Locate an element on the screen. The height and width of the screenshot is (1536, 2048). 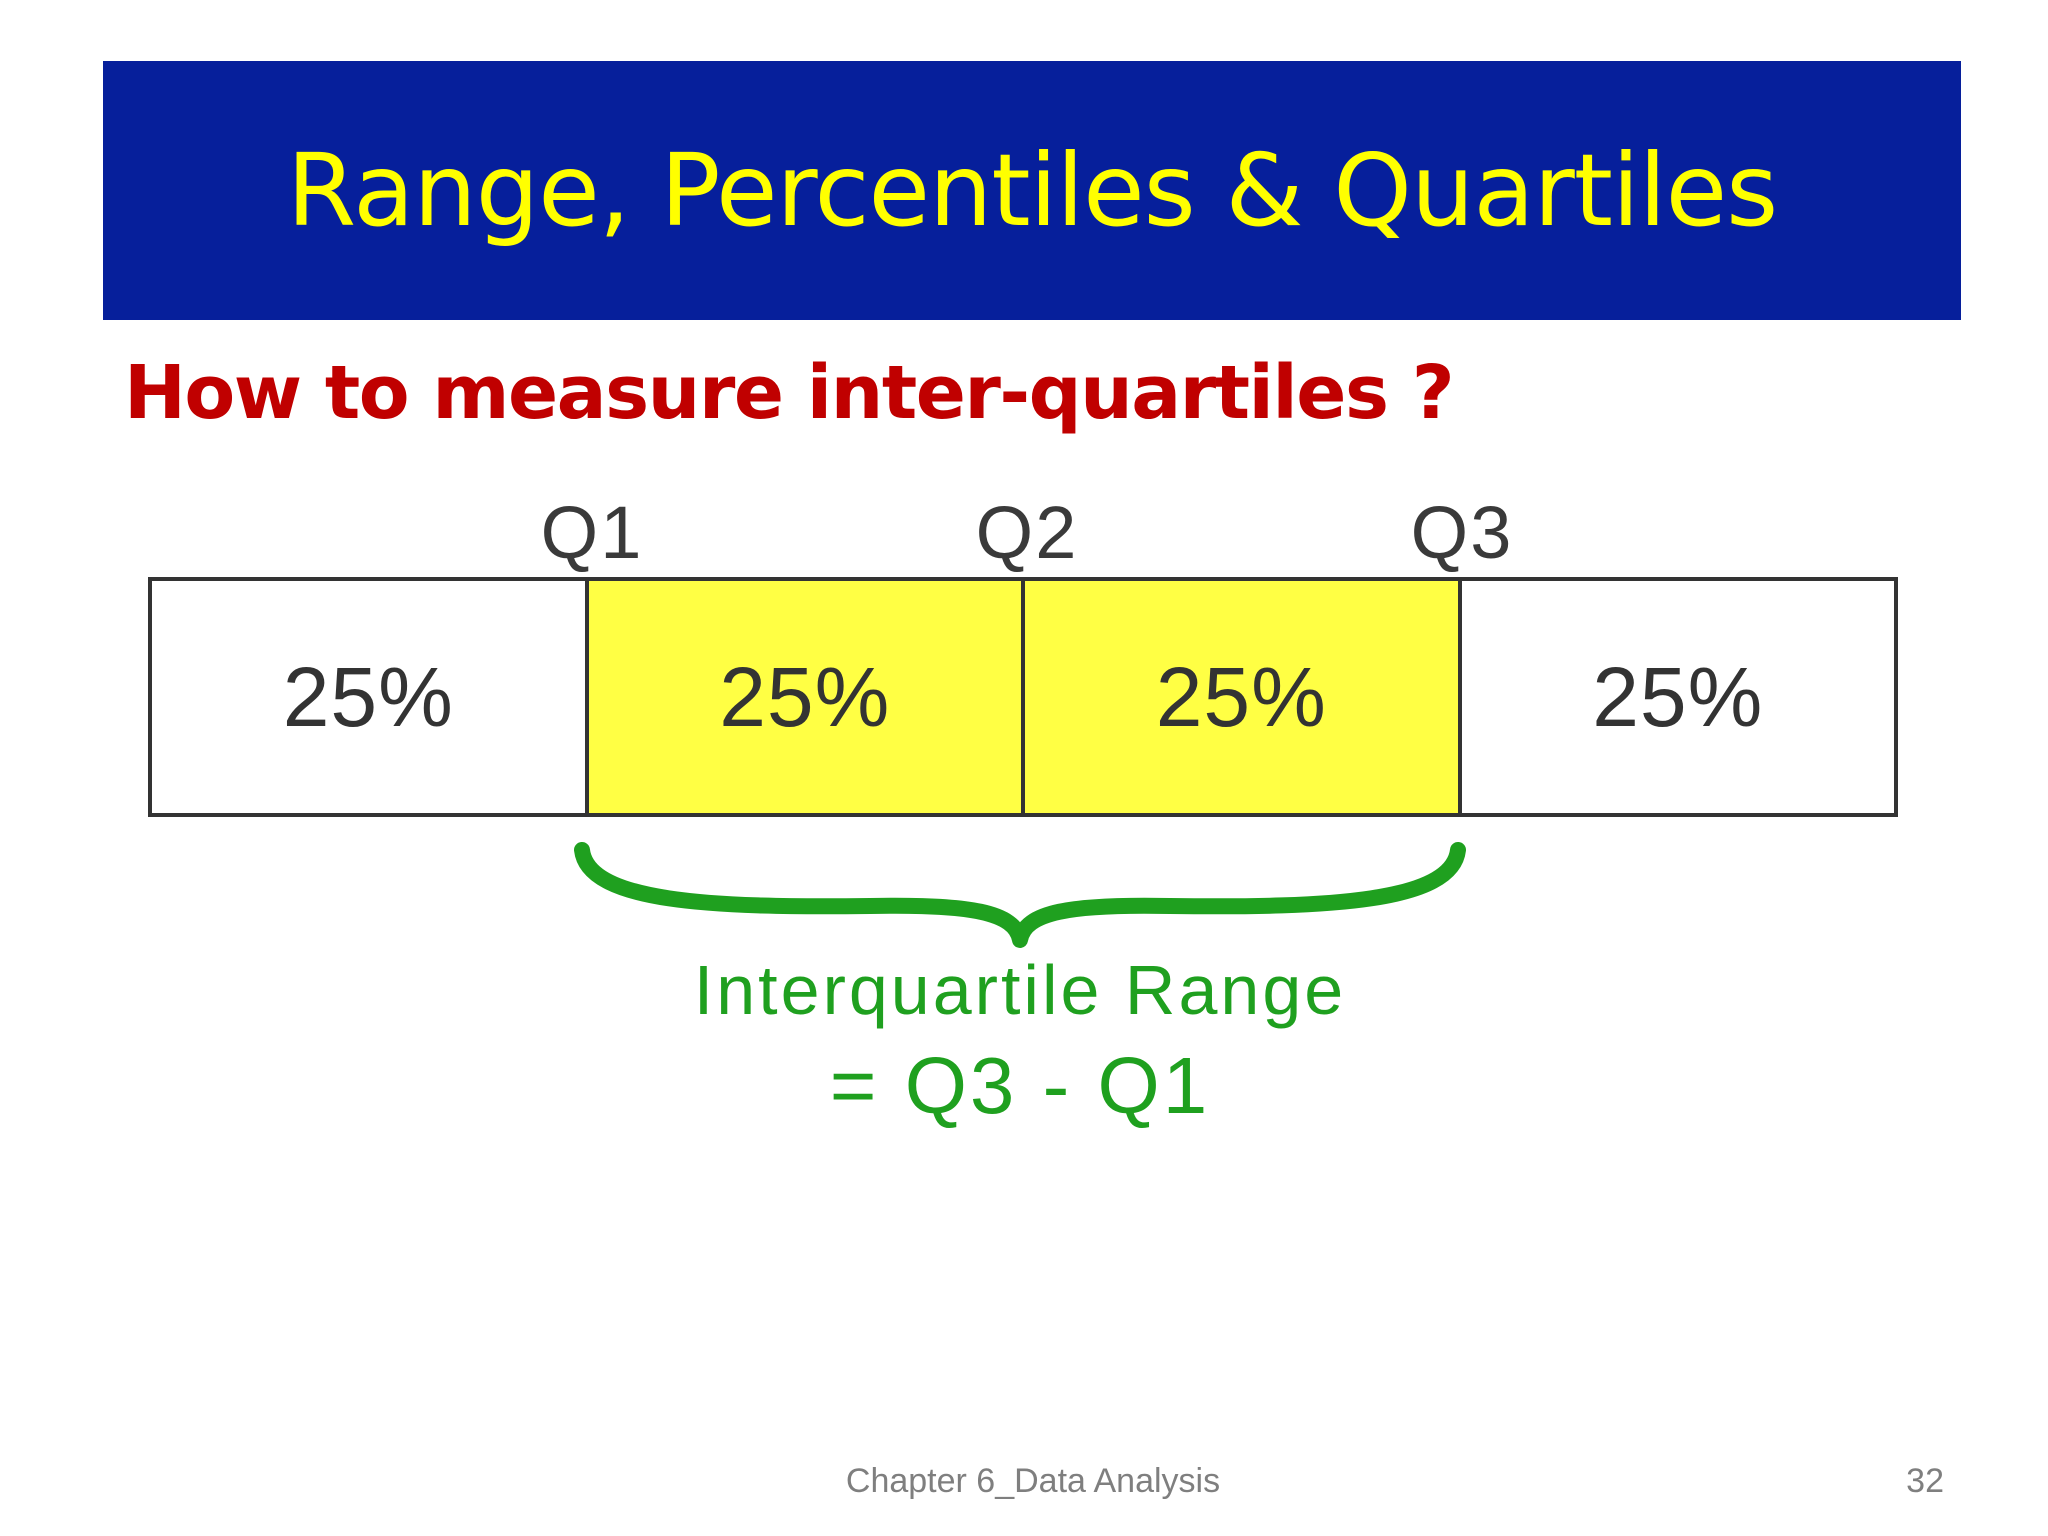
page-number: 32 is located at coordinates (1925, 1481).